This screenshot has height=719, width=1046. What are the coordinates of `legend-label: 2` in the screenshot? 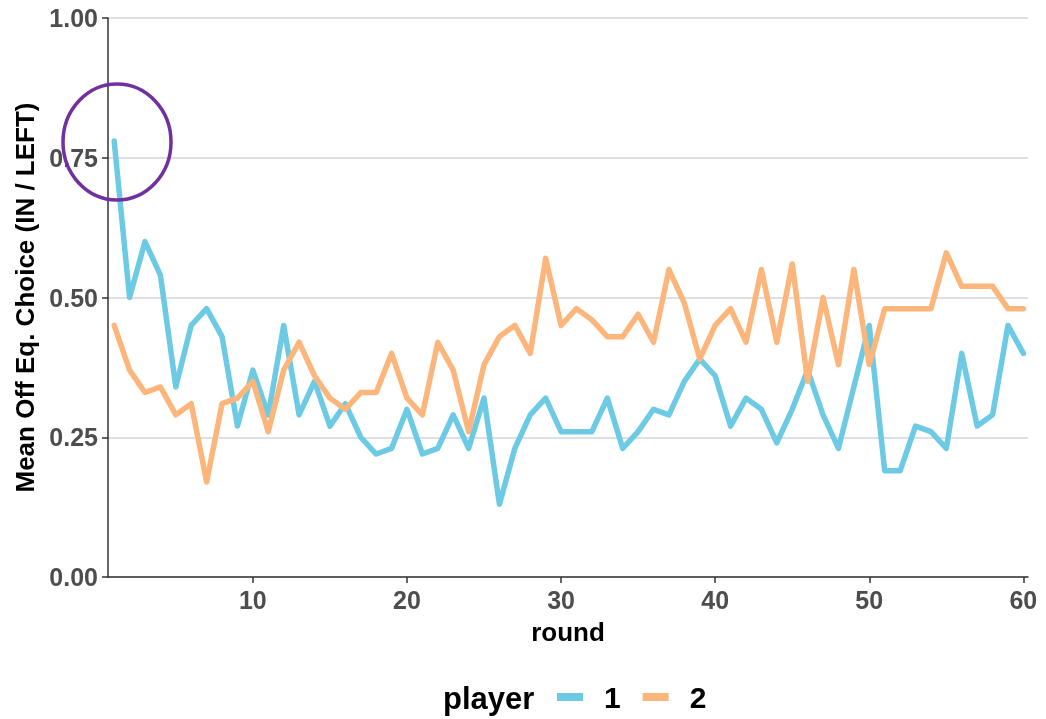 It's located at (698, 697).